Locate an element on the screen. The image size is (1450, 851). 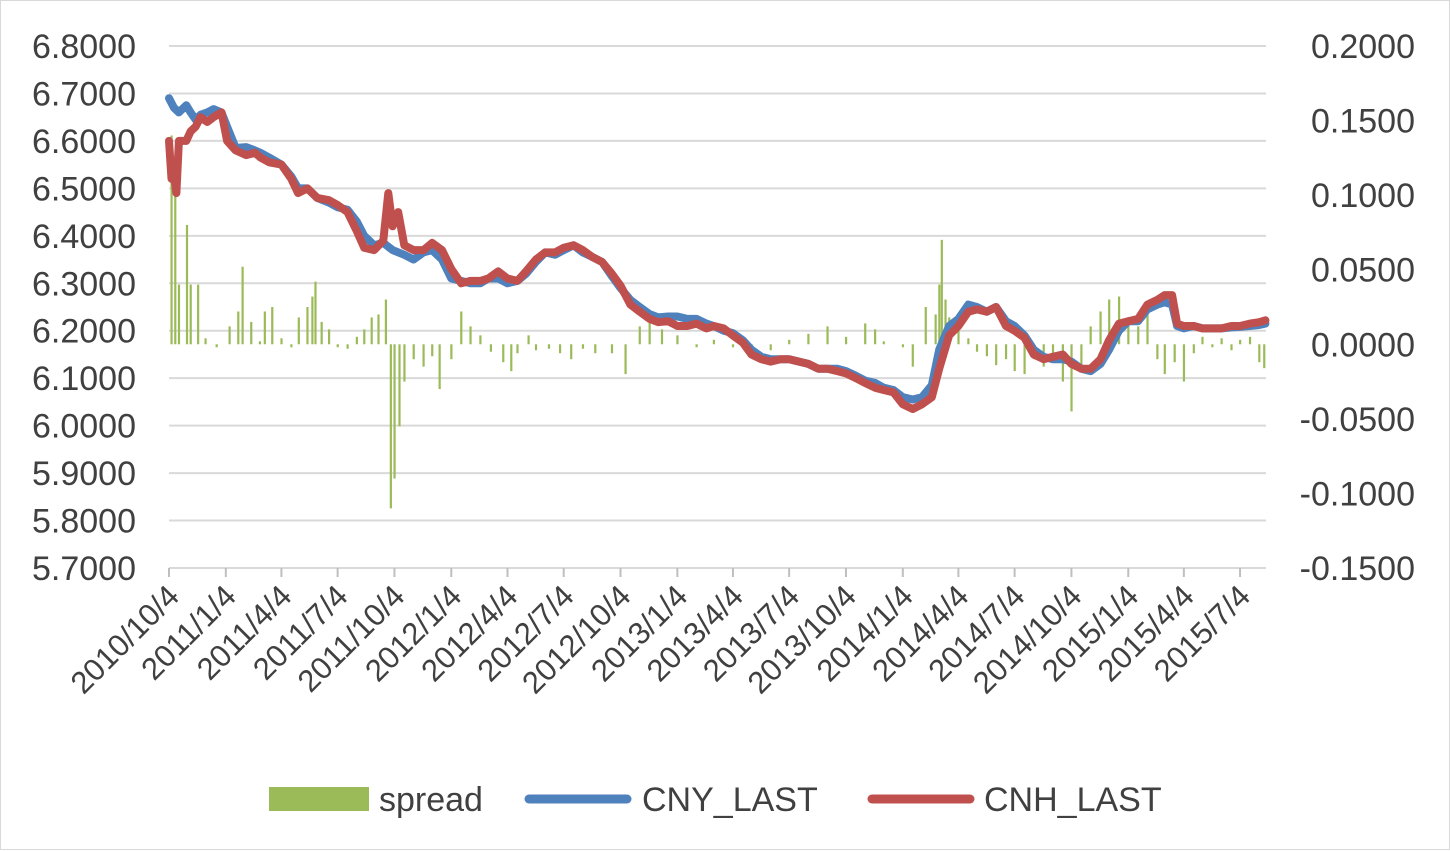
right-tick-label: -0.0500 is located at coordinates (1357, 420).